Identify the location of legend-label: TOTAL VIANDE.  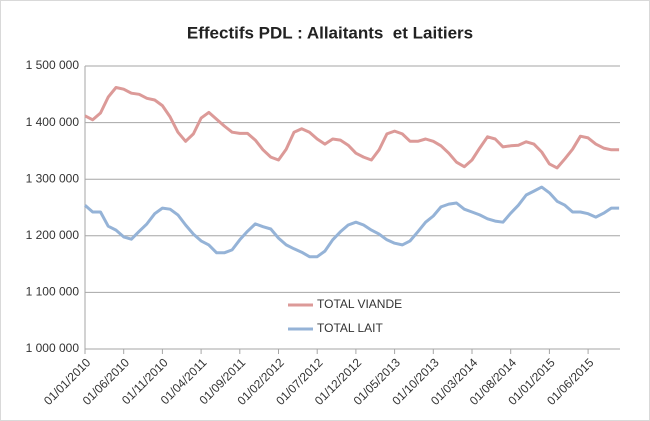
(359, 304).